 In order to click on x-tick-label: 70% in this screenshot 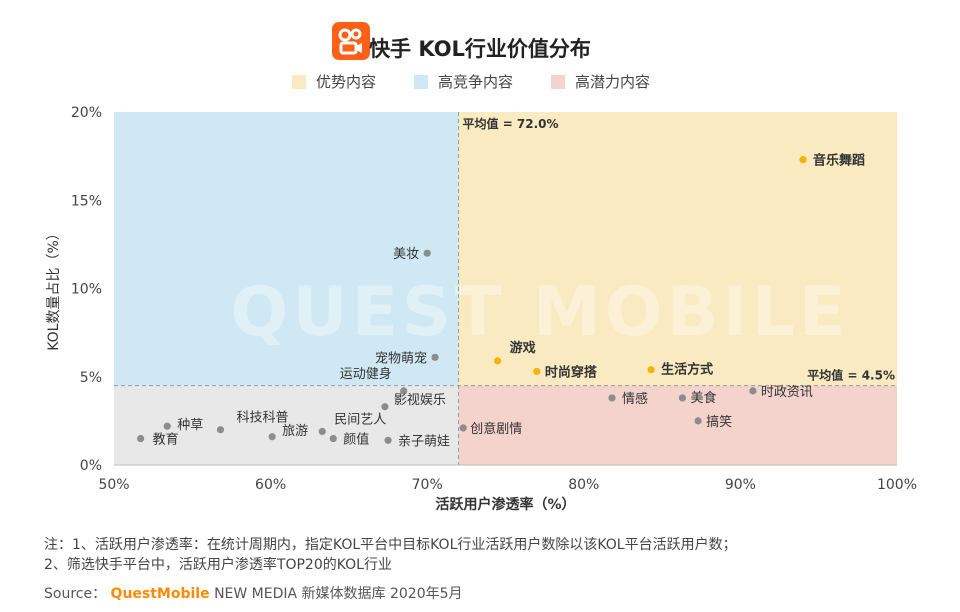, I will do `click(427, 485)`.